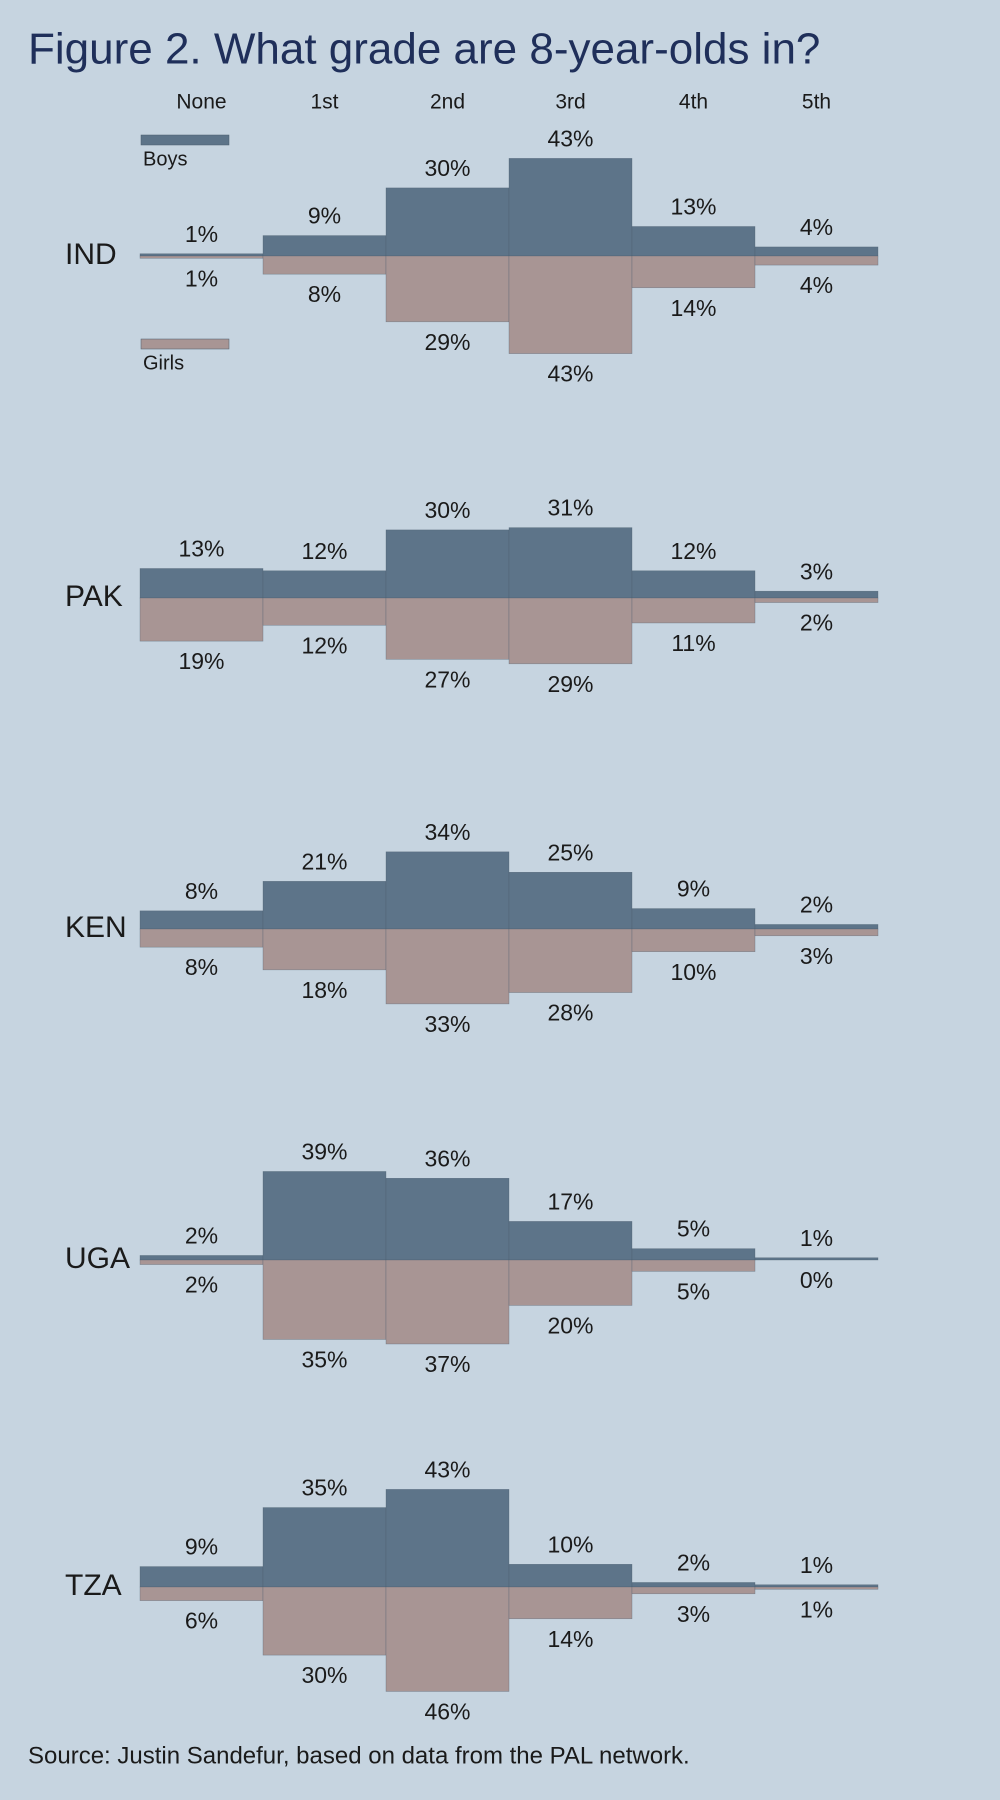  Describe the element at coordinates (693, 643) in the screenshot. I see `value-label: 11%` at that location.